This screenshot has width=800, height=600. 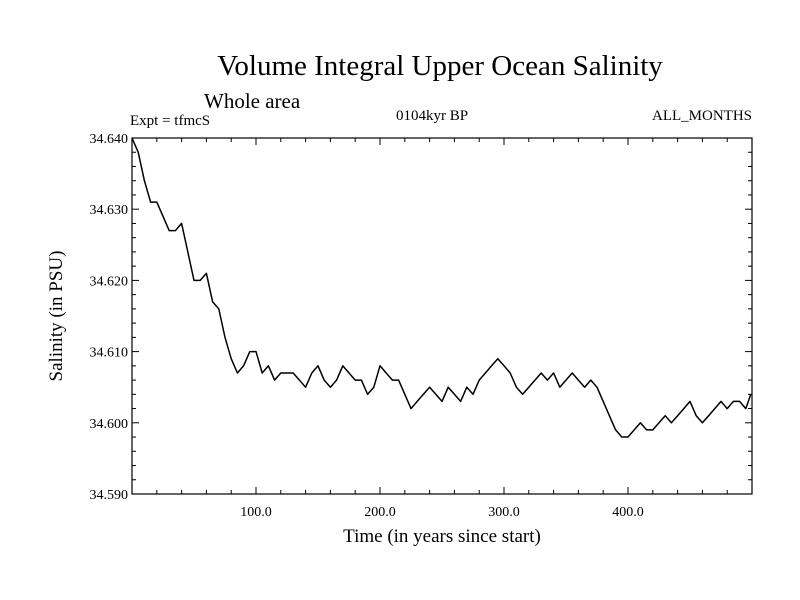 I want to click on x-tick-label: 300.0, so click(x=504, y=512).